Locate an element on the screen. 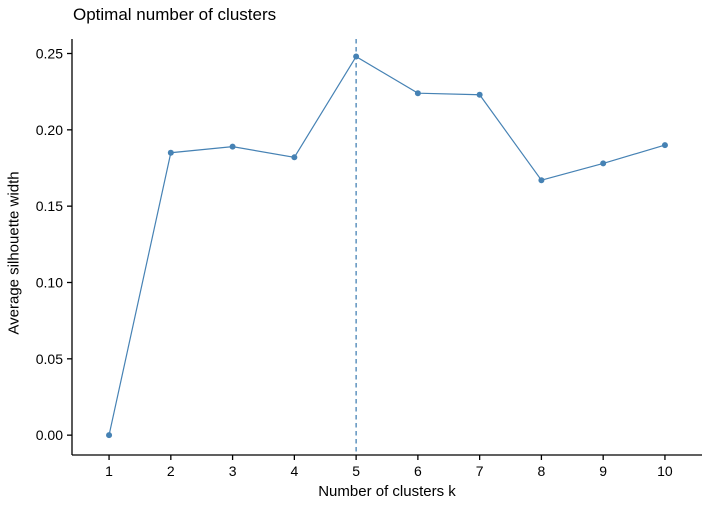 The image size is (712, 513). x-axis-title: Number of clusters k is located at coordinates (387, 491).